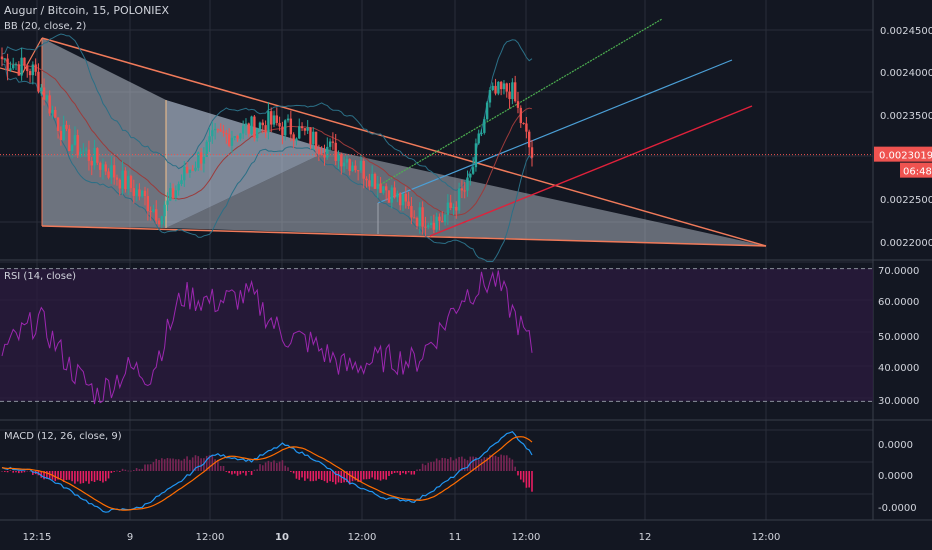  Describe the element at coordinates (898, 368) in the screenshot. I see `rsi-tick-3: 40.0000` at that location.